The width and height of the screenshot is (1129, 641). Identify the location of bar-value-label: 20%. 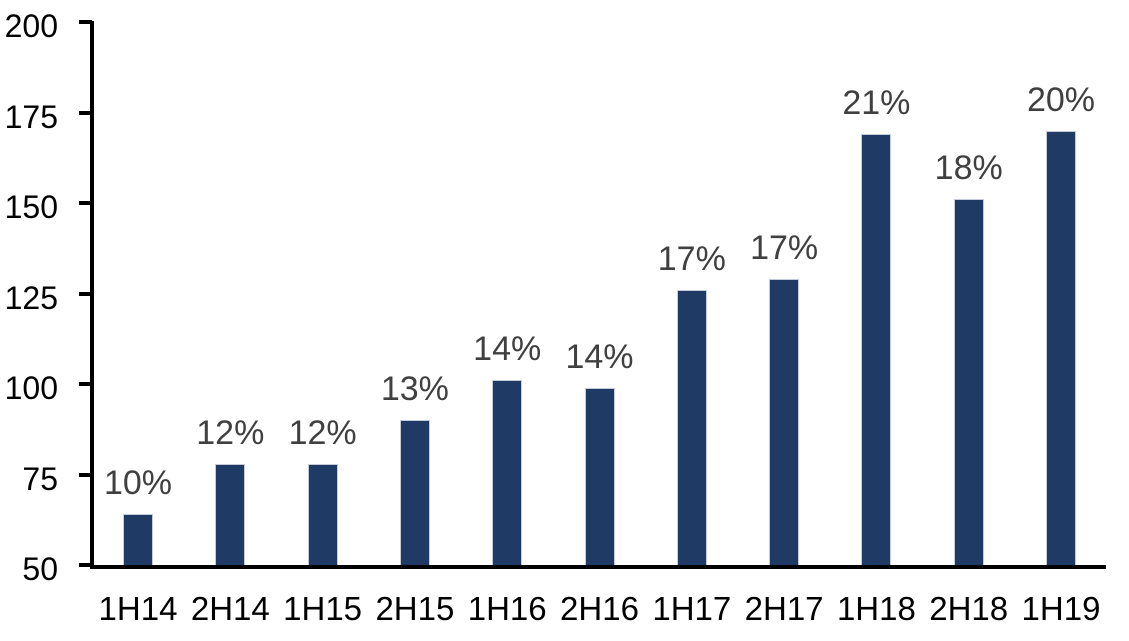
(1061, 99).